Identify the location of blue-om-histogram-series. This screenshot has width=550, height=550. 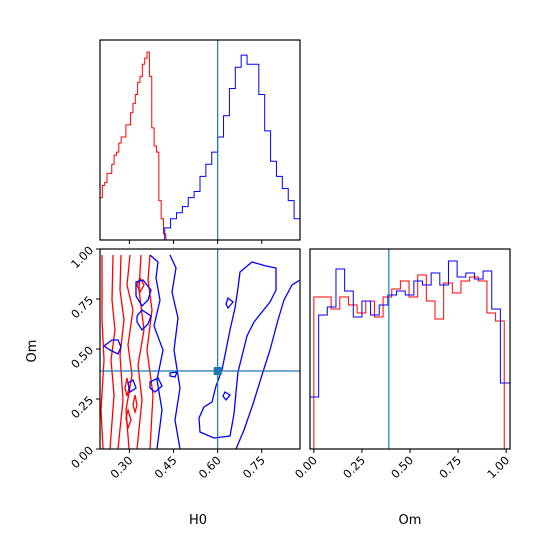
(410, 354).